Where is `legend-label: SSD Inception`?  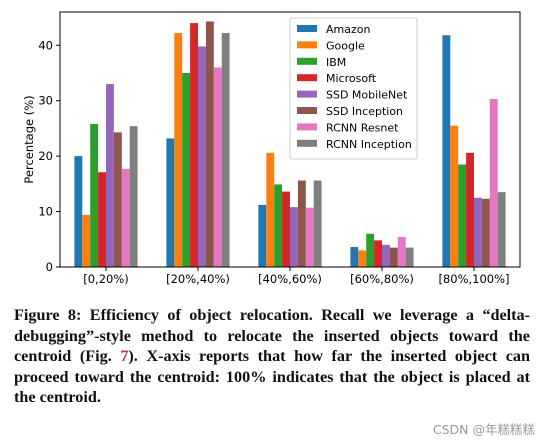
legend-label: SSD Inception is located at coordinates (364, 111).